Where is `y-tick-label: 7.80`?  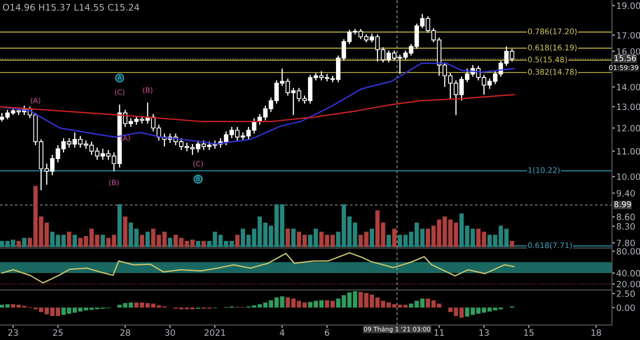 y-tick-label: 7.80 is located at coordinates (625, 243).